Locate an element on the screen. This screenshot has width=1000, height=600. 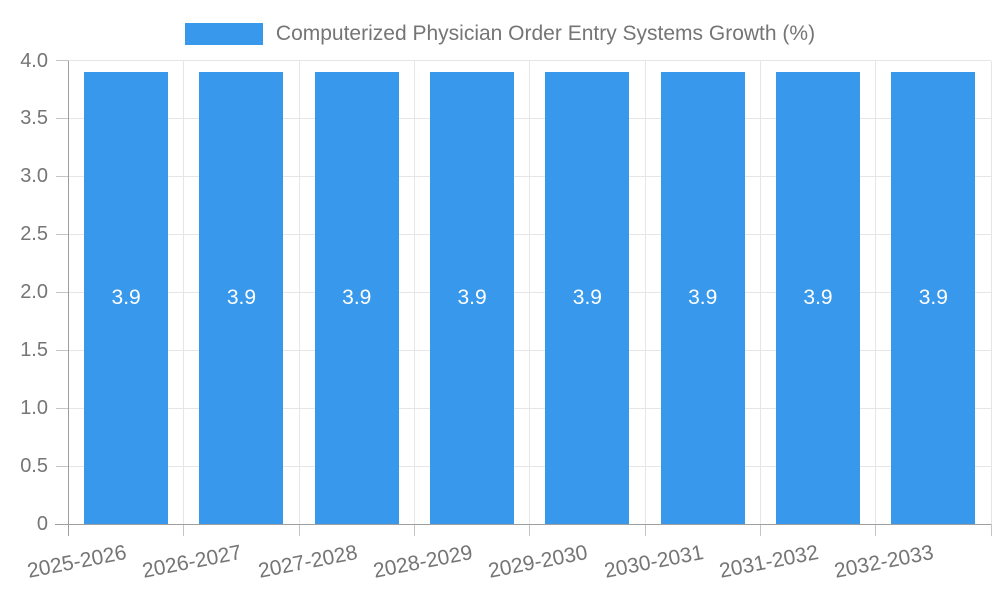
y-tick-label: 3.5 is located at coordinates (34, 118).